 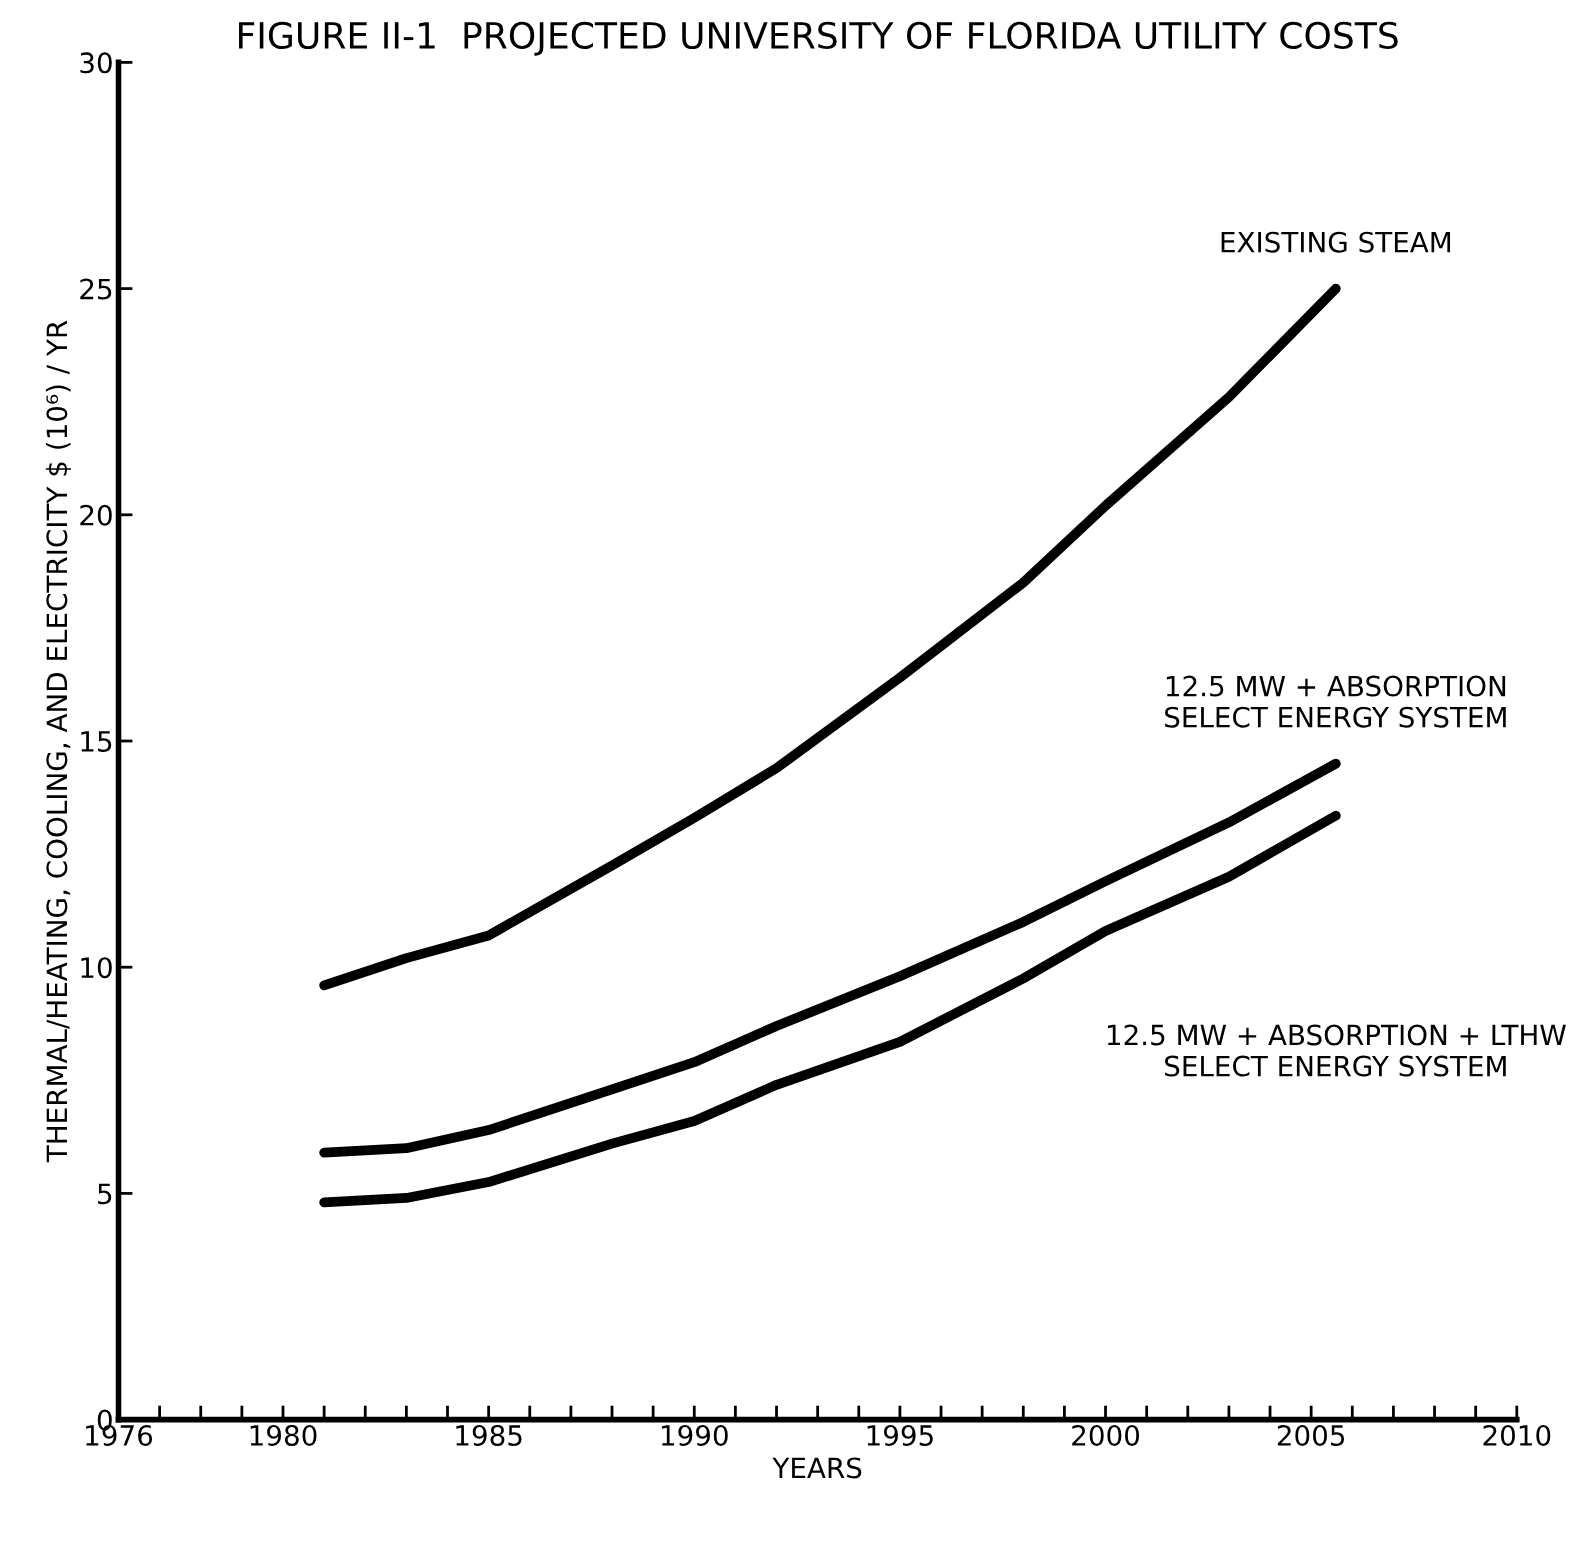 I want to click on y-tick-label: 5, so click(x=105, y=1194).